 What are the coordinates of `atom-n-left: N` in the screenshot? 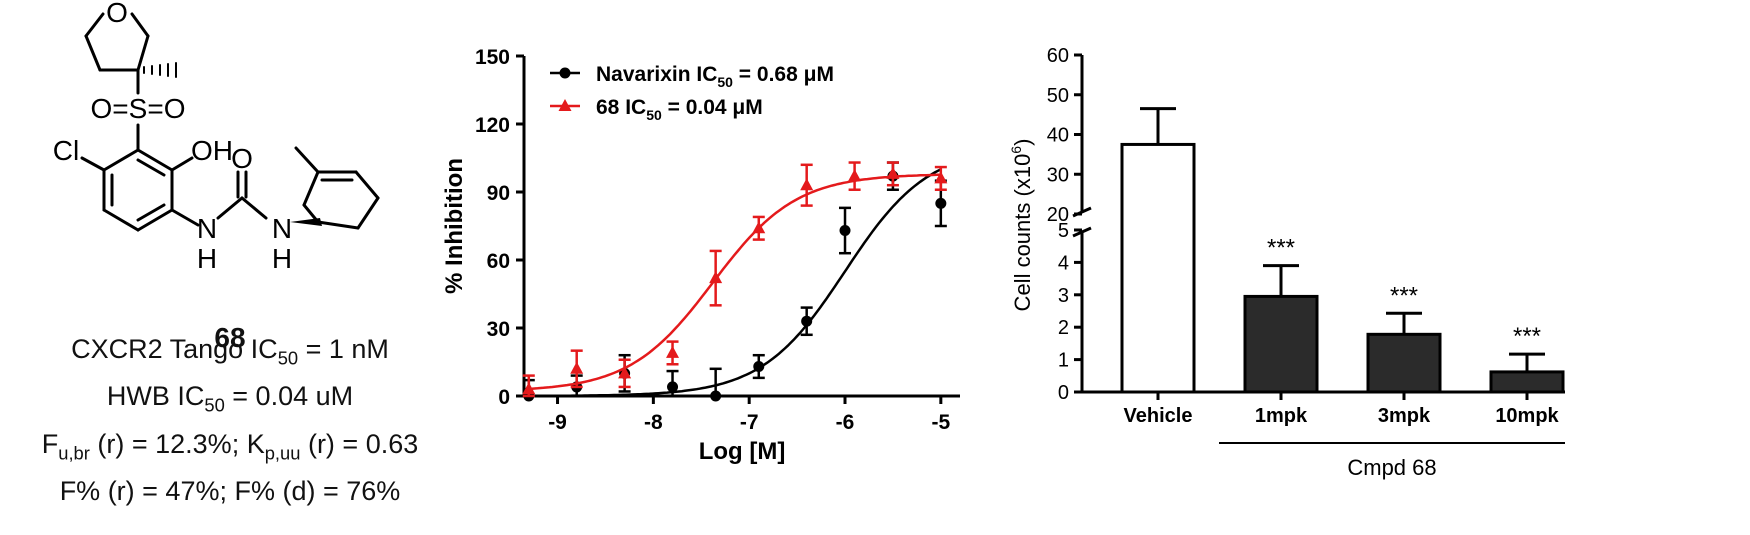 It's located at (207, 228).